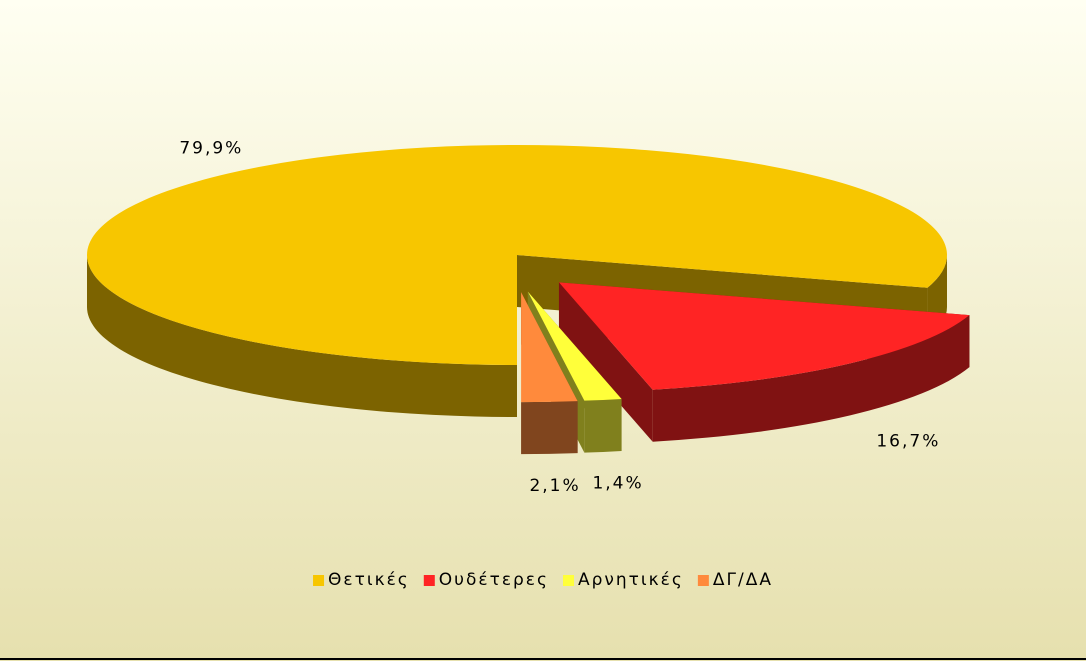  I want to click on data-label: 79,9%, so click(211, 149).